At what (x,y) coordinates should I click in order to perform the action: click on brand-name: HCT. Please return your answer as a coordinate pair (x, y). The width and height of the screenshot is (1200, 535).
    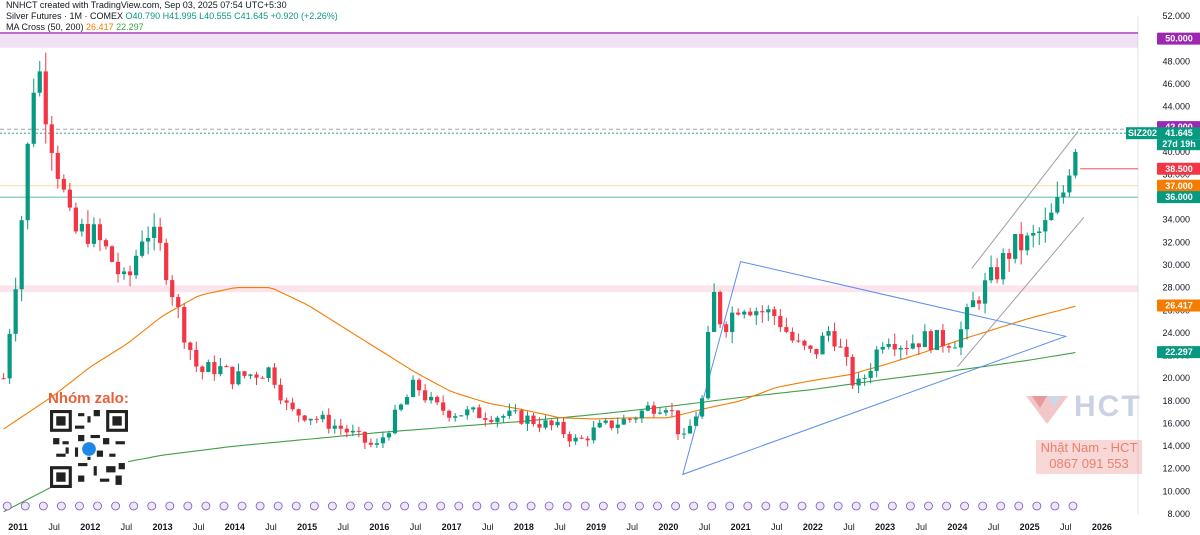
    Looking at the image, I should click on (1108, 406).